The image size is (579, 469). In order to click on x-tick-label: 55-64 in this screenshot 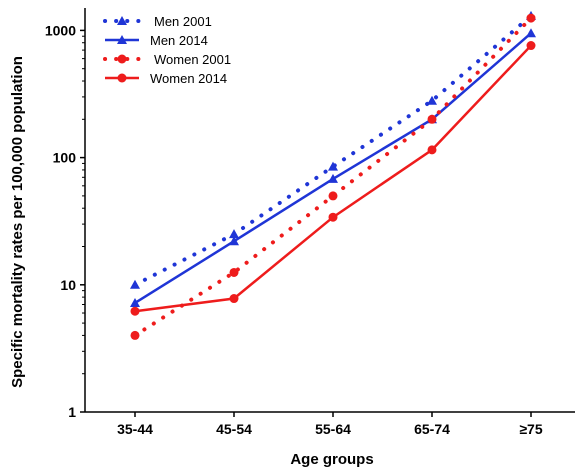, I will do `click(333, 429)`.